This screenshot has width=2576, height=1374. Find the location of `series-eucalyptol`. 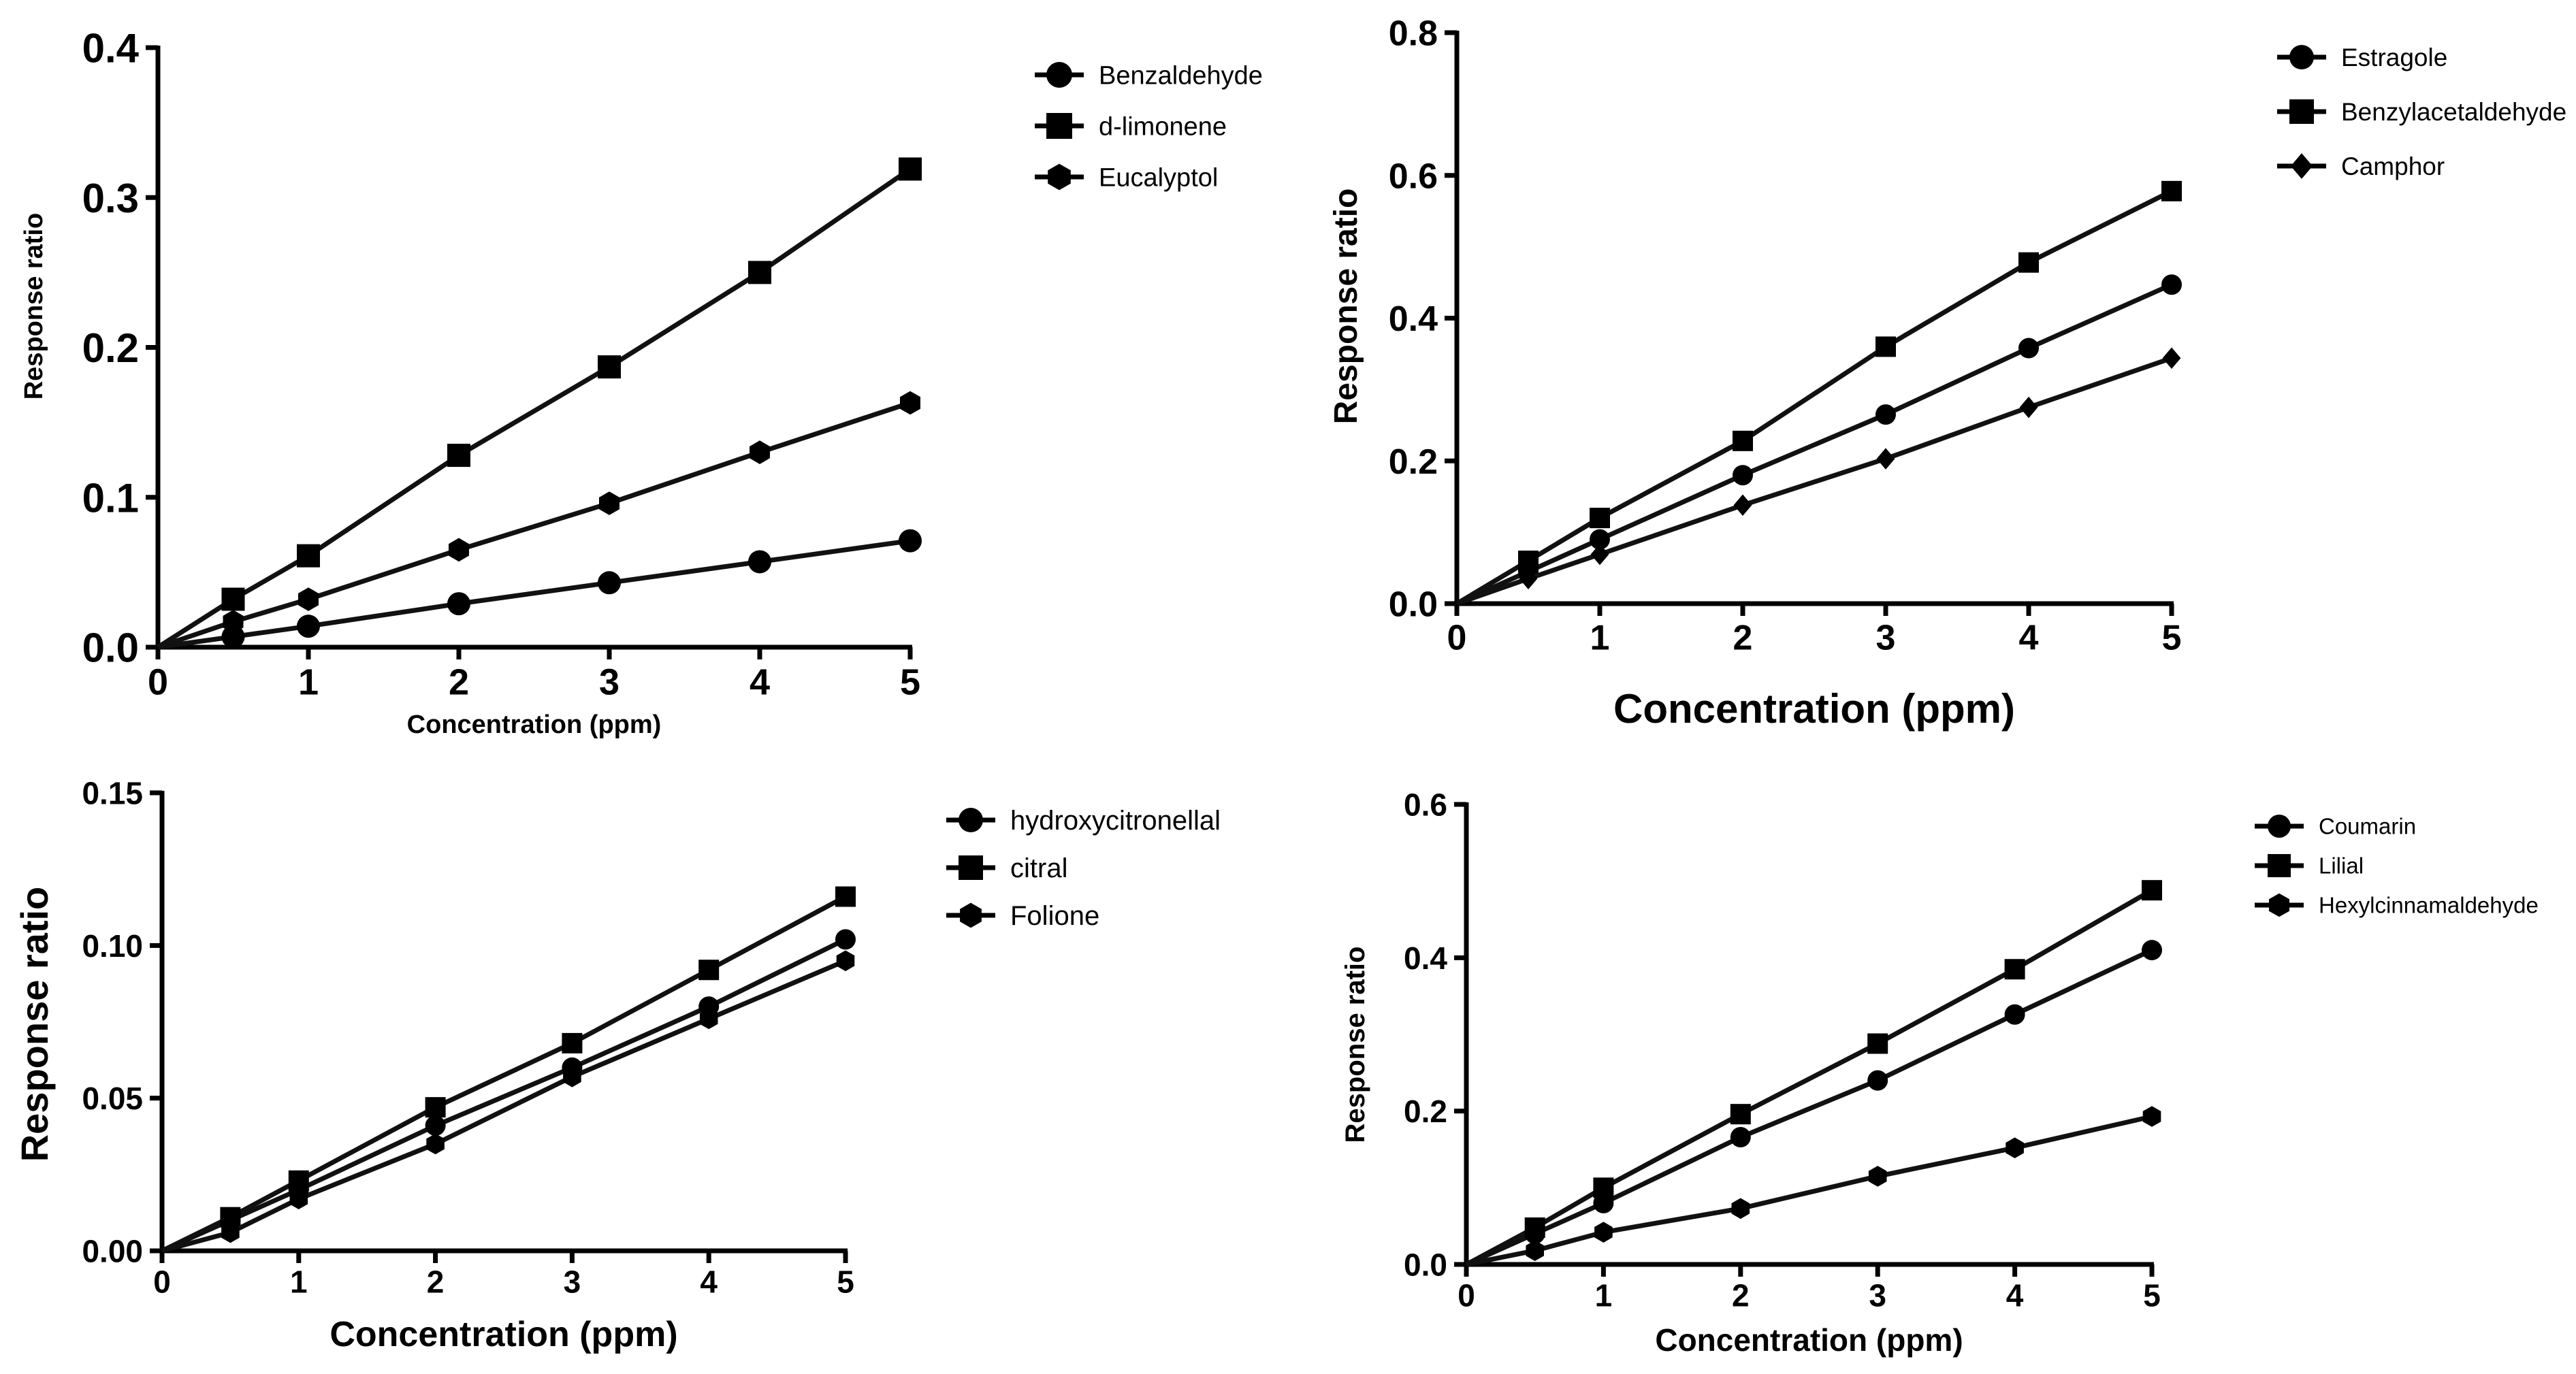

series-eucalyptol is located at coordinates (538, 520).